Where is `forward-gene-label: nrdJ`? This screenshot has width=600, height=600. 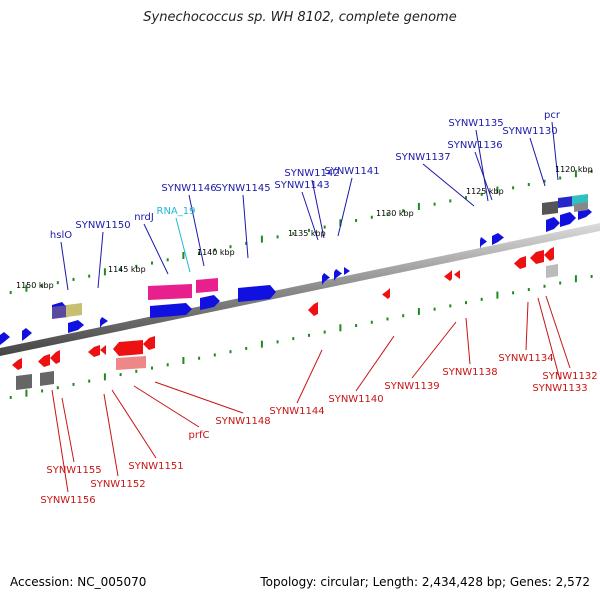 forward-gene-label: nrdJ is located at coordinates (144, 217).